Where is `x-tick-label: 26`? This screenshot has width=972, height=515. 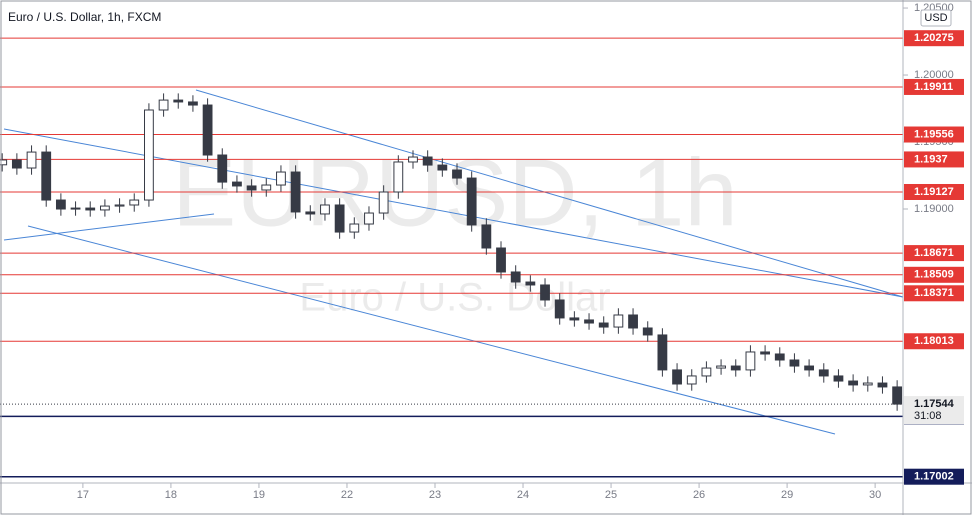
x-tick-label: 26 is located at coordinates (699, 495).